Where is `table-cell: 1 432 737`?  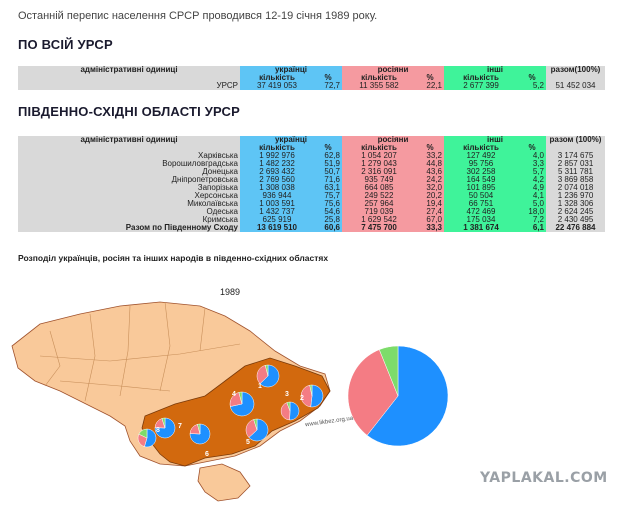
table-cell: 1 432 737 is located at coordinates (277, 212).